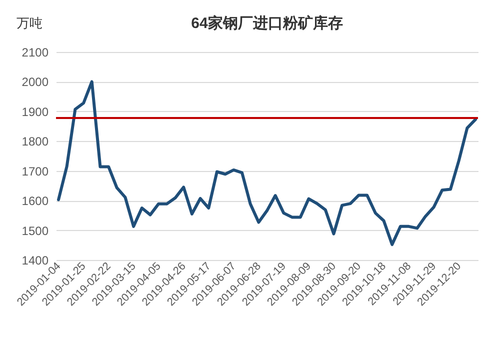  I want to click on y-tick-label: 1500, so click(35, 231).